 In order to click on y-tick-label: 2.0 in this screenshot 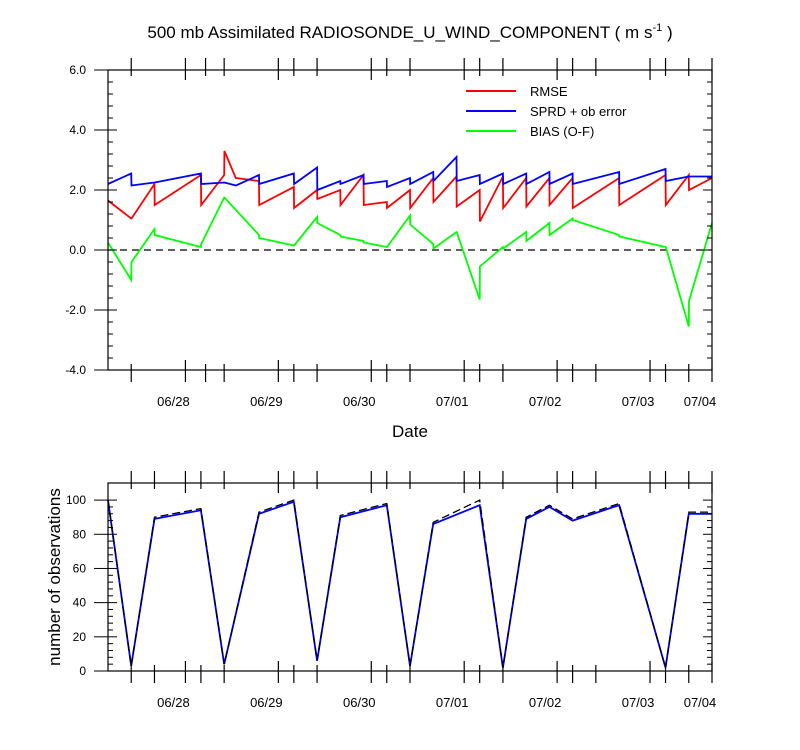, I will do `click(77, 190)`.